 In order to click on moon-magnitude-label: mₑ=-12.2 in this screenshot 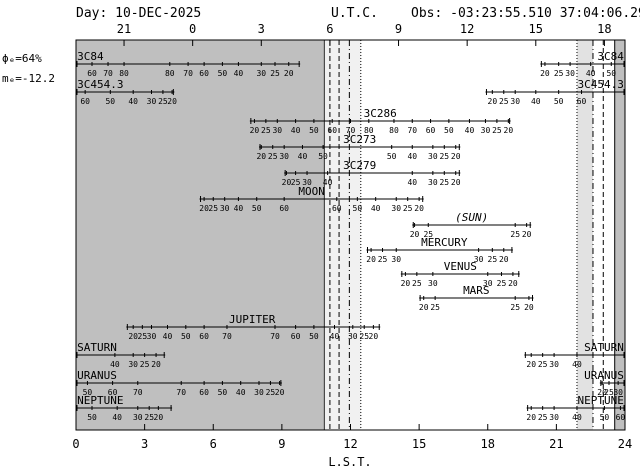, I will do `click(28, 78)`.